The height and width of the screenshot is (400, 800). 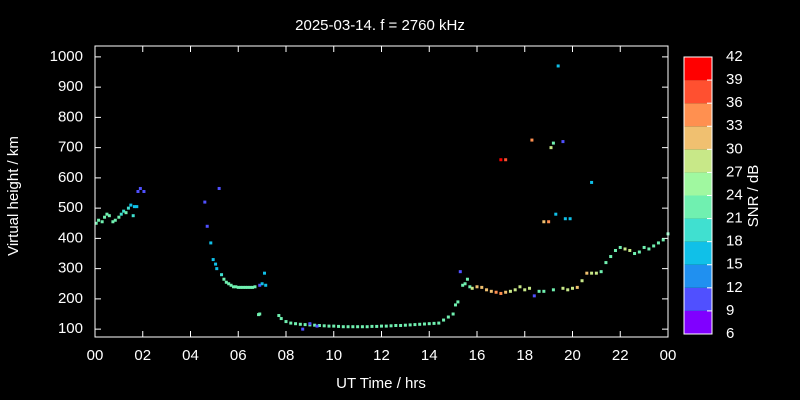 I want to click on colorbar-tick-label: 39, so click(x=734, y=79).